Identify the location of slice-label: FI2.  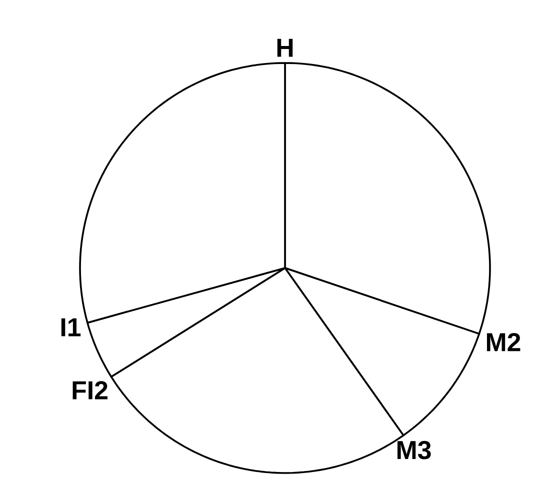
(90, 390).